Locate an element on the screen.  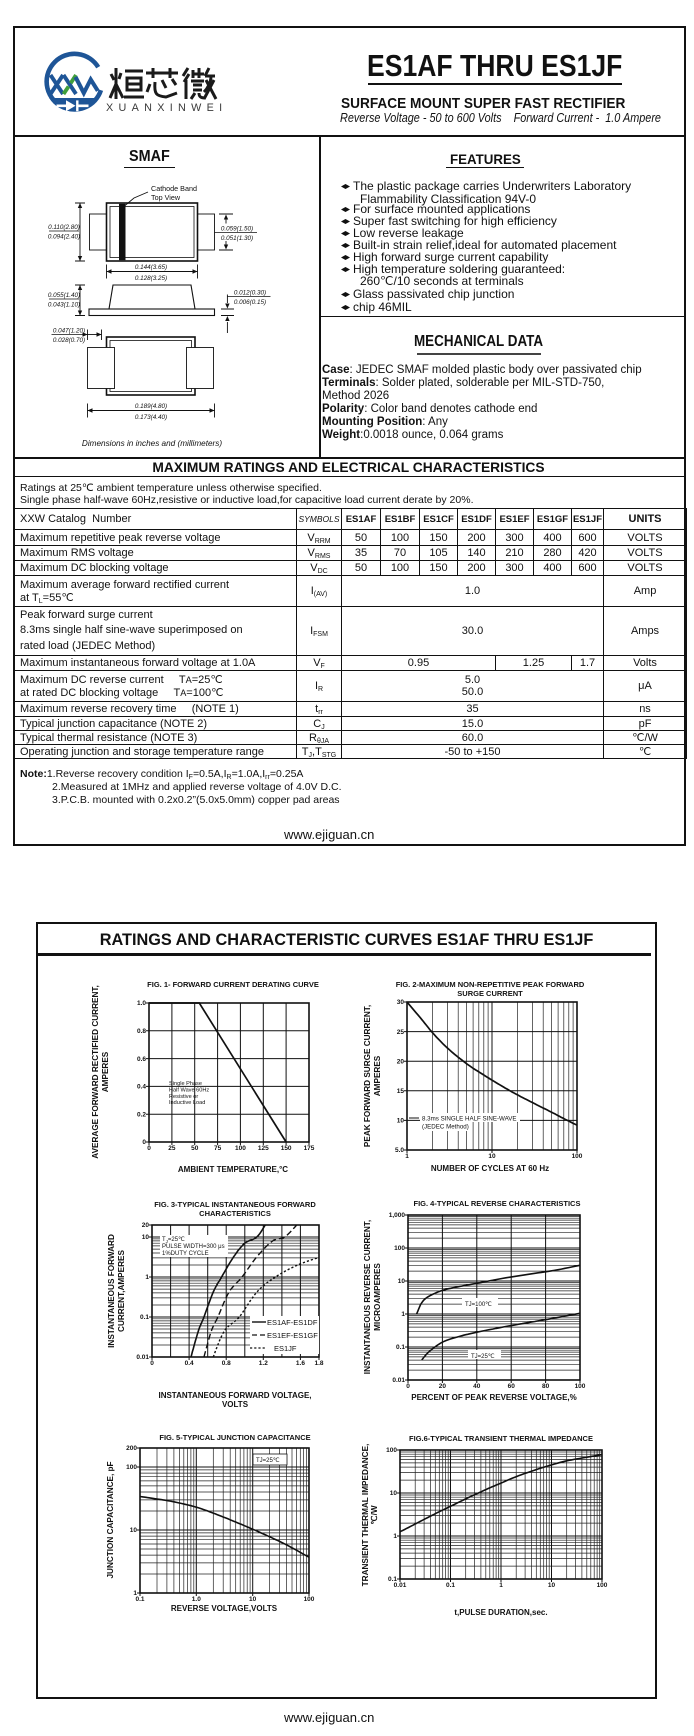
svg-text: 0.128(3.25) is located at coordinates (151, 278).